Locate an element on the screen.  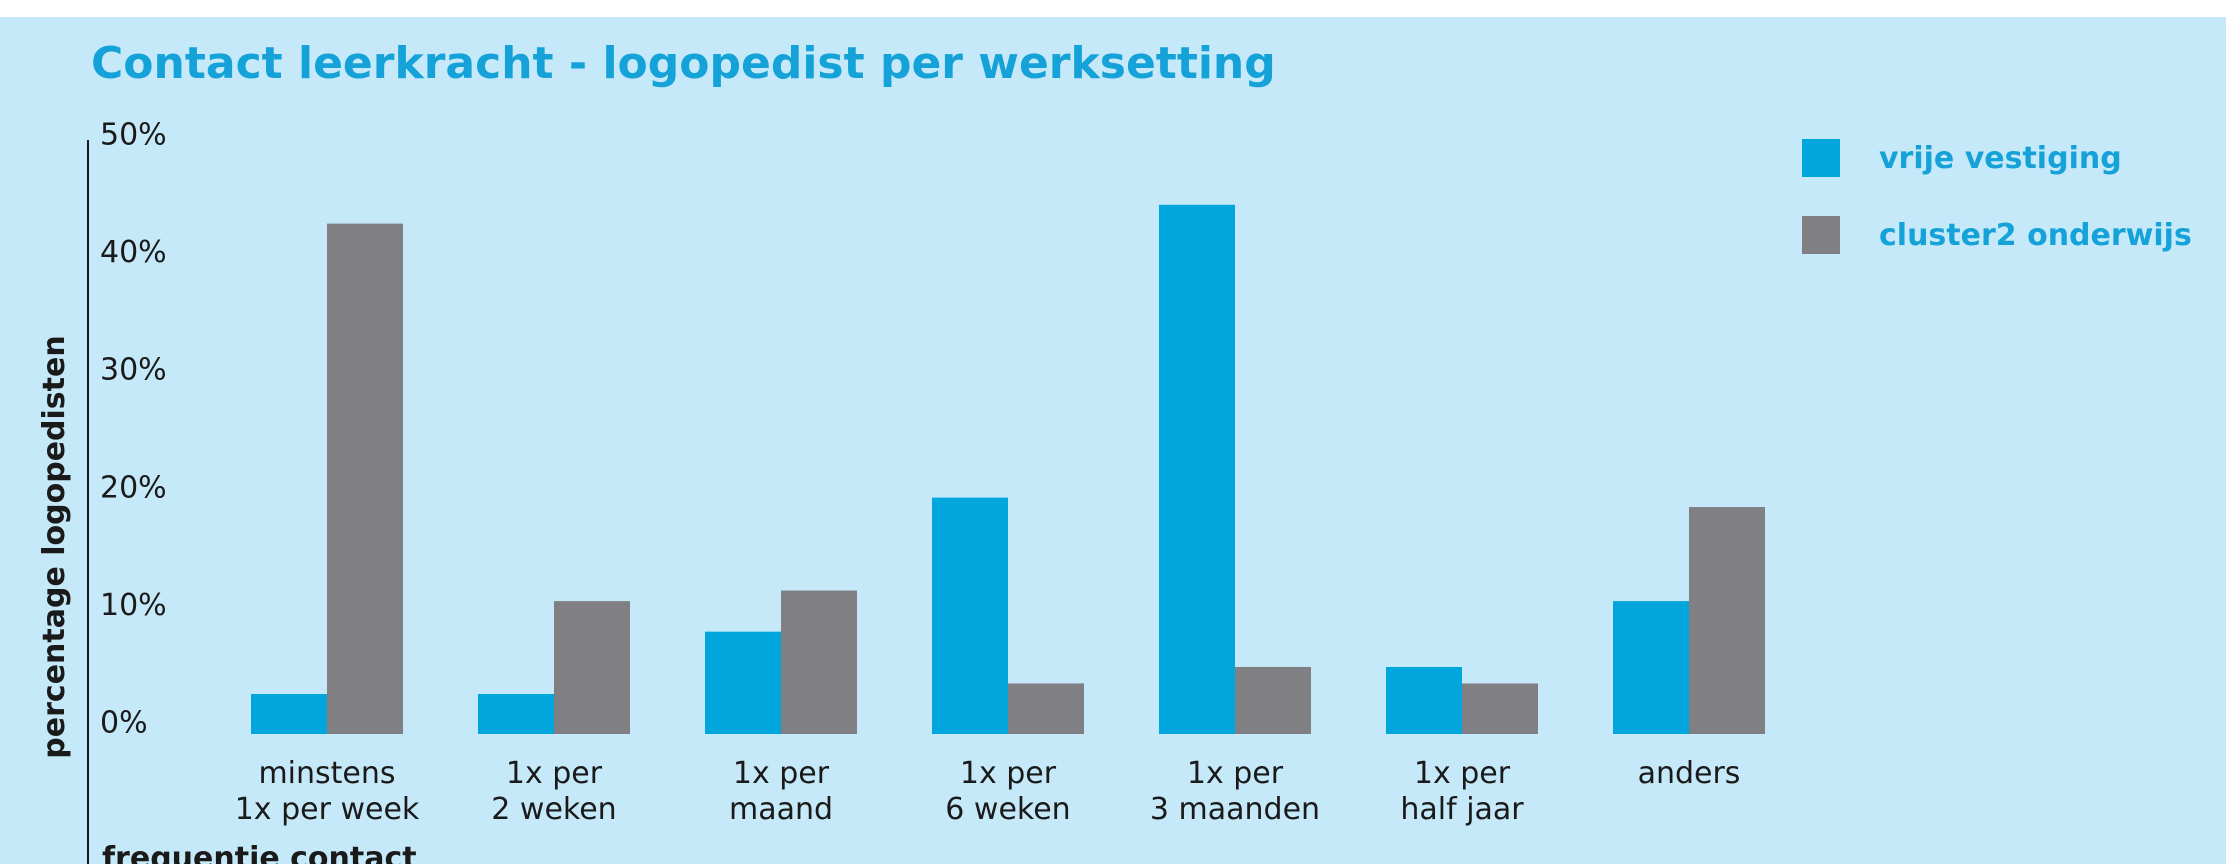
legend-label: vrije vestiging is located at coordinates (2000, 158).